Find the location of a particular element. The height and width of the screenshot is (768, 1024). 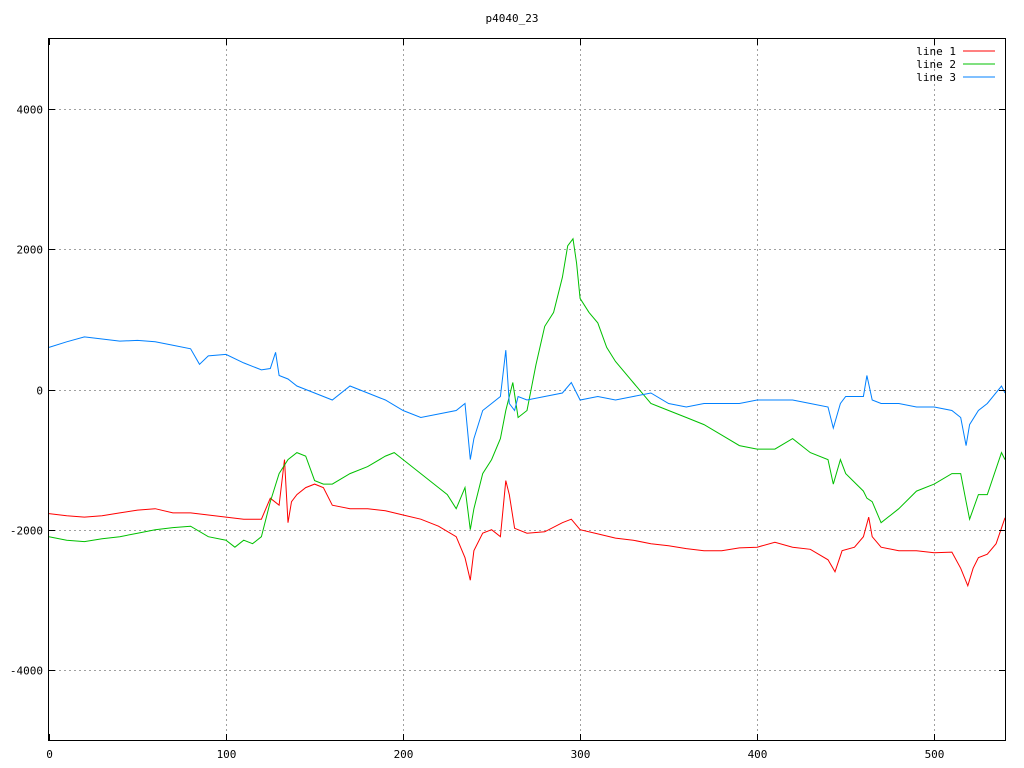

x-tick-label: 200 is located at coordinates (404, 754).